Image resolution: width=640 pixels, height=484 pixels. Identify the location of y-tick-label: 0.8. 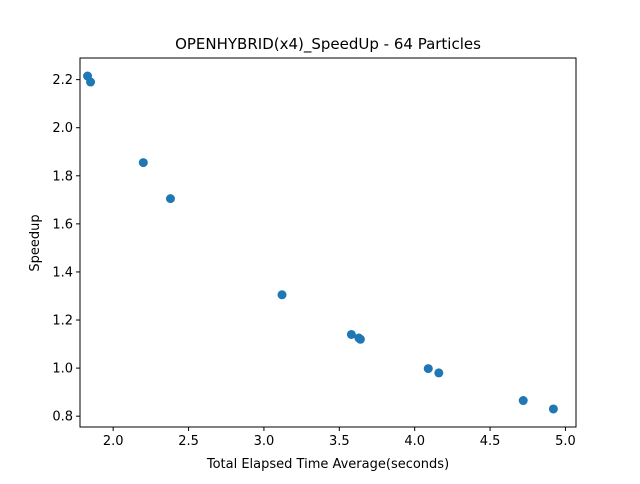
(62, 417).